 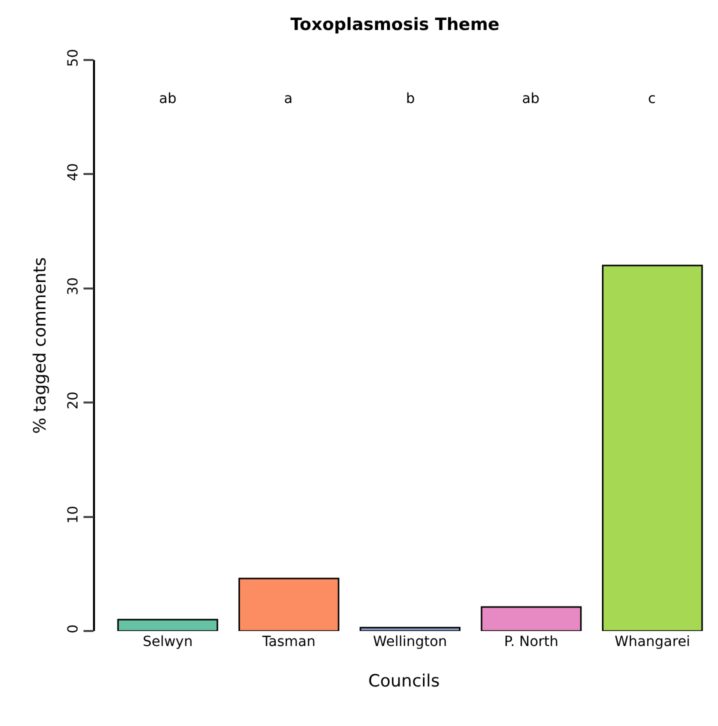 I want to click on y-axis-title: % tagged comments, so click(x=40, y=345).